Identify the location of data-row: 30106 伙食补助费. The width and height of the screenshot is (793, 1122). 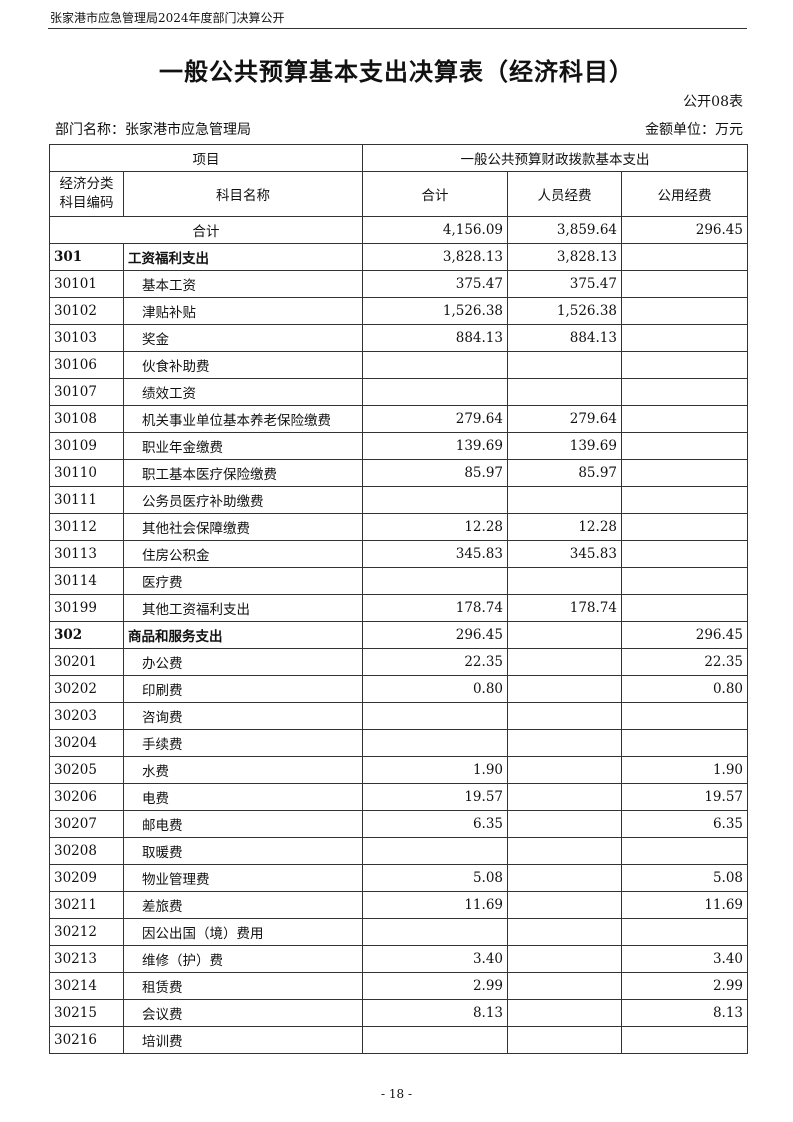
(398, 365).